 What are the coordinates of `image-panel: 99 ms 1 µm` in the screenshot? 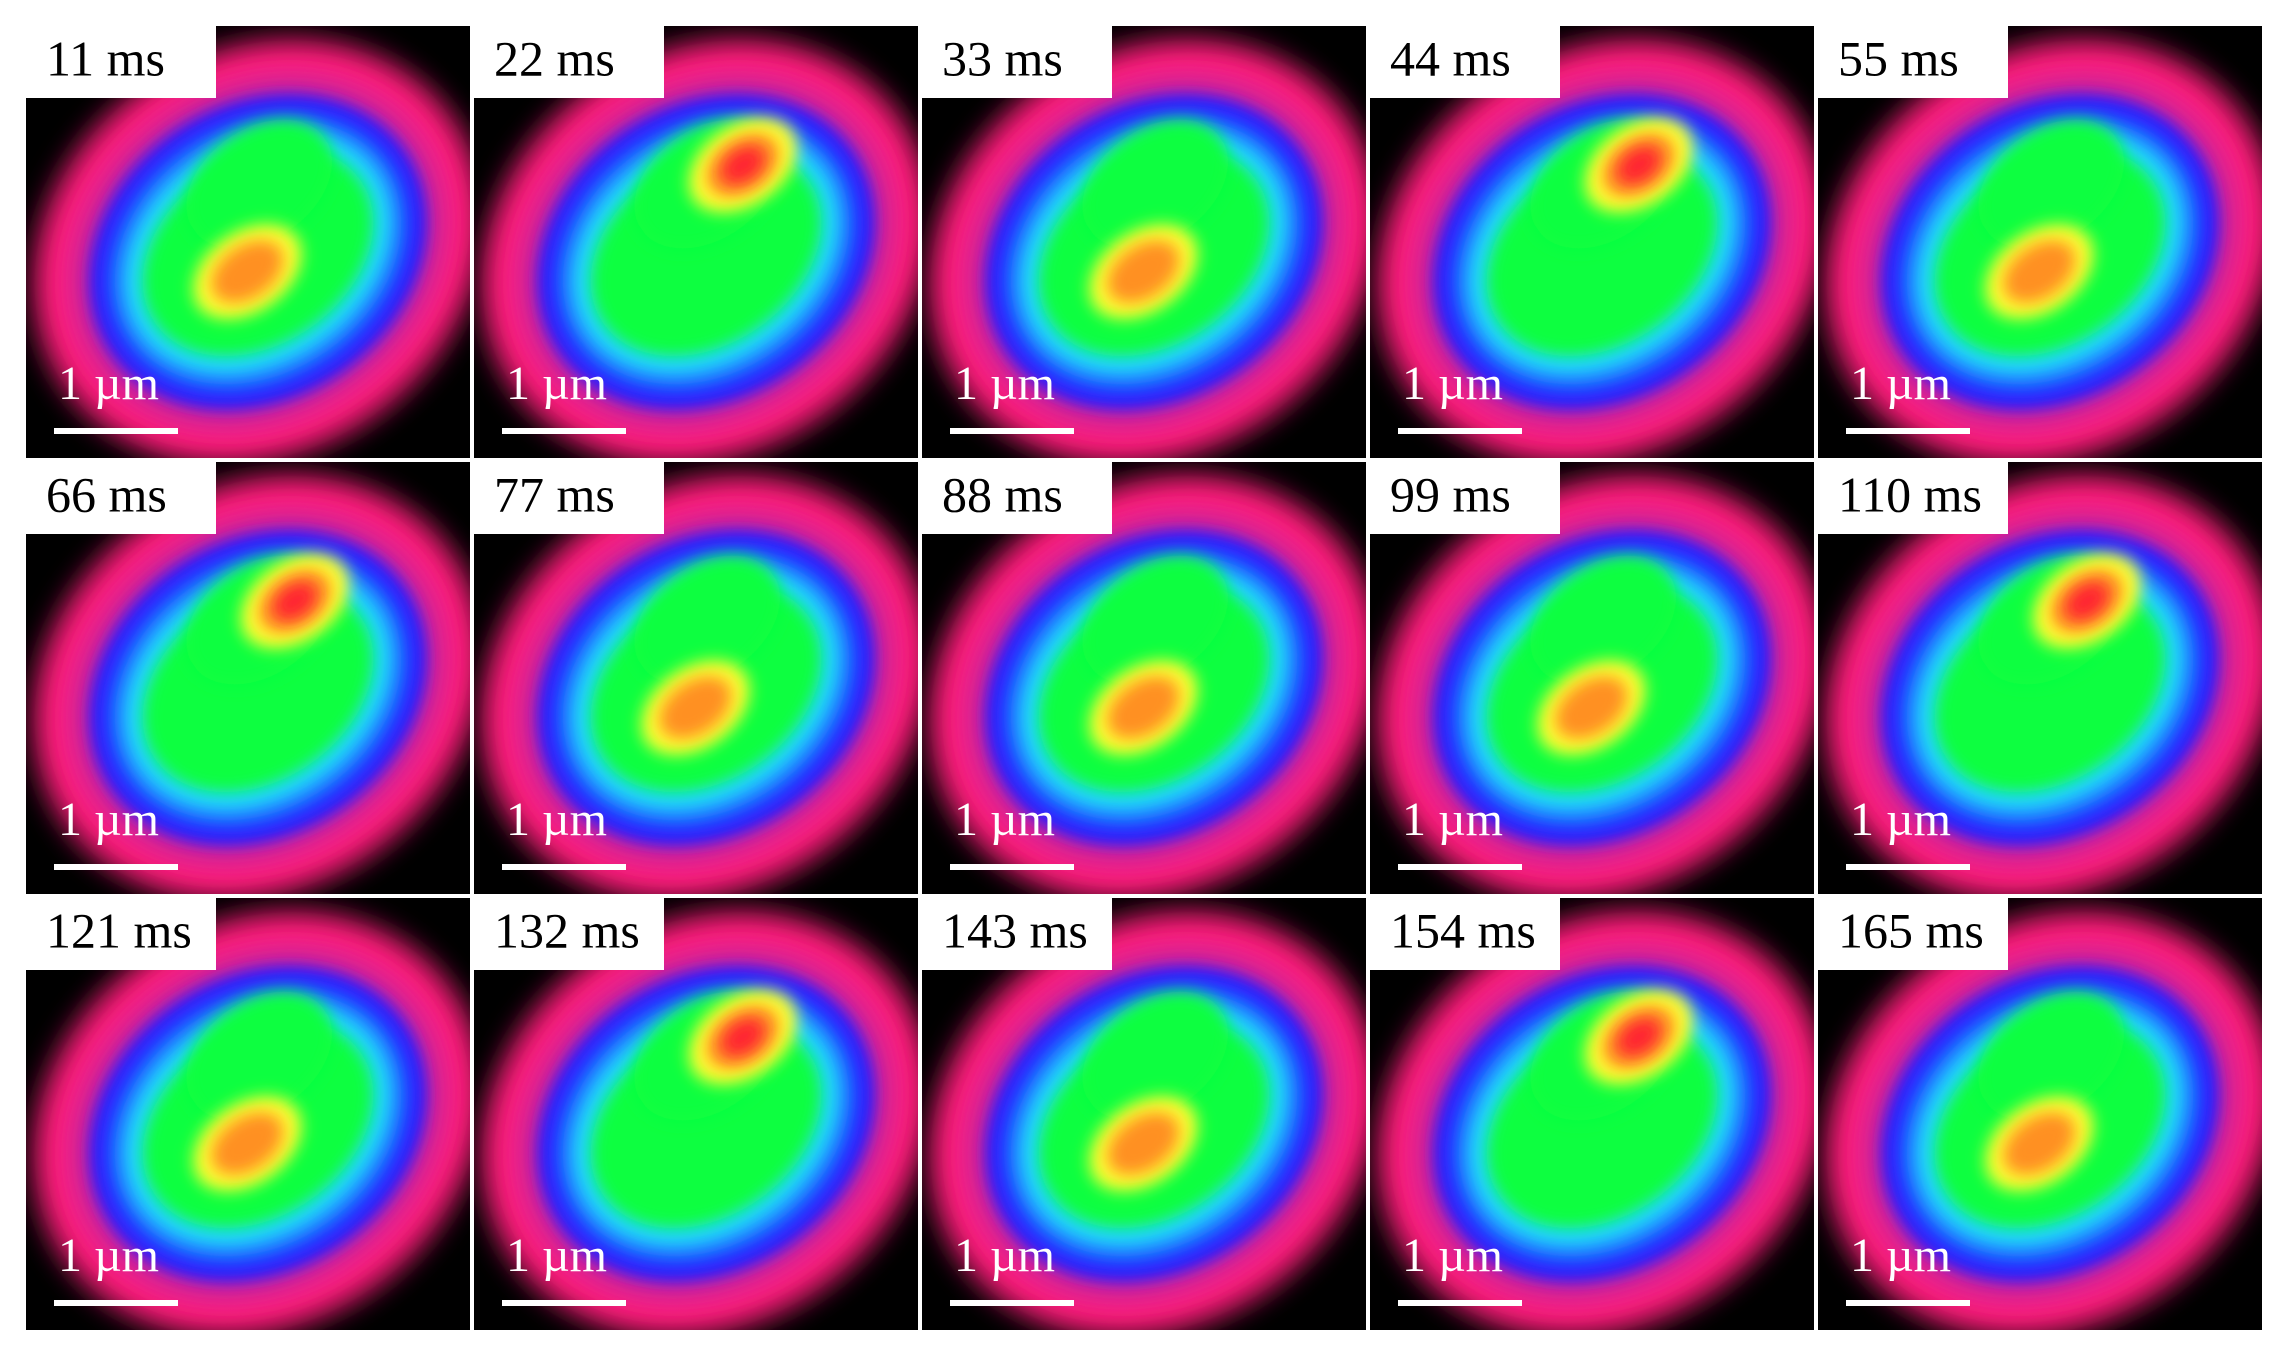 It's located at (1592, 678).